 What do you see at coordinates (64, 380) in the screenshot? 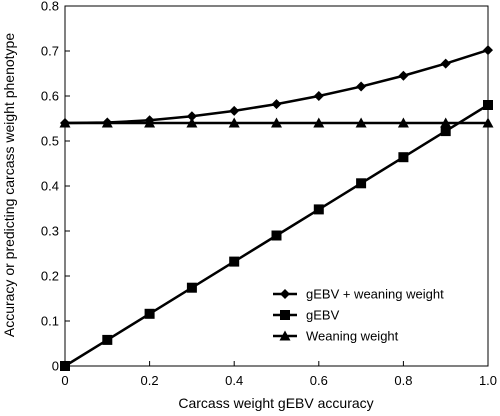
I see `x-tick-label: 0` at bounding box center [64, 380].